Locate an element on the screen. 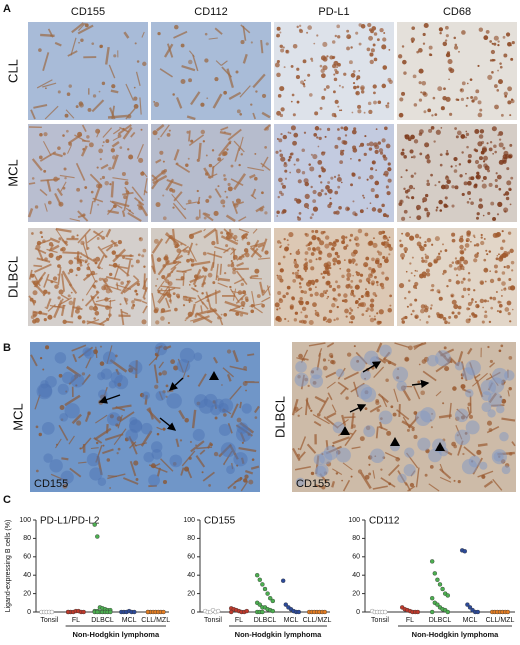 This screenshot has height=645, width=520. y-tick-label: 60 is located at coordinates (356, 557).